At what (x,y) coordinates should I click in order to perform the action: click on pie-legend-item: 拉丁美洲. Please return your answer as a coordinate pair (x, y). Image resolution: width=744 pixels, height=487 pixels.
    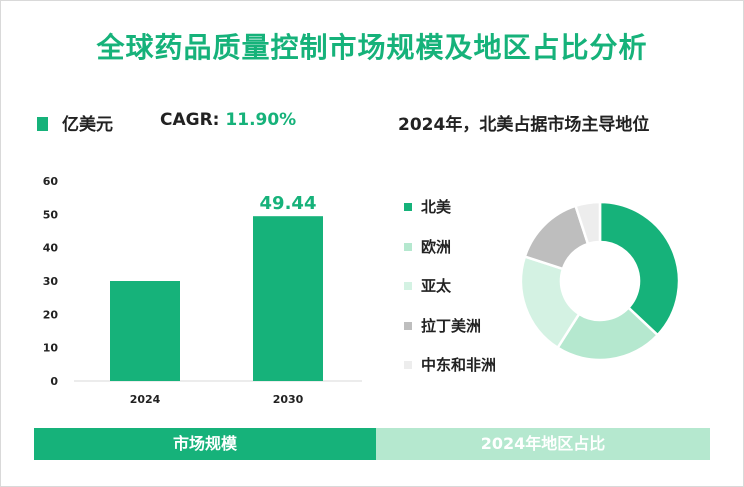
    Looking at the image, I should click on (450, 335).